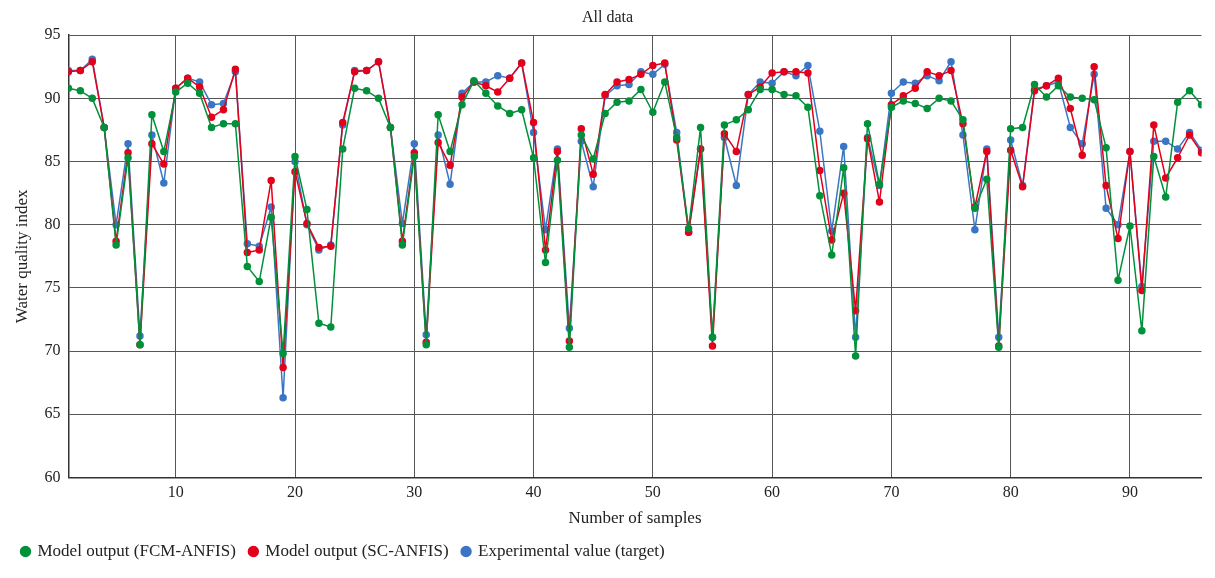 The width and height of the screenshot is (1215, 578). Describe the element at coordinates (52, 413) in the screenshot. I see `y-tick-label: 65` at that location.